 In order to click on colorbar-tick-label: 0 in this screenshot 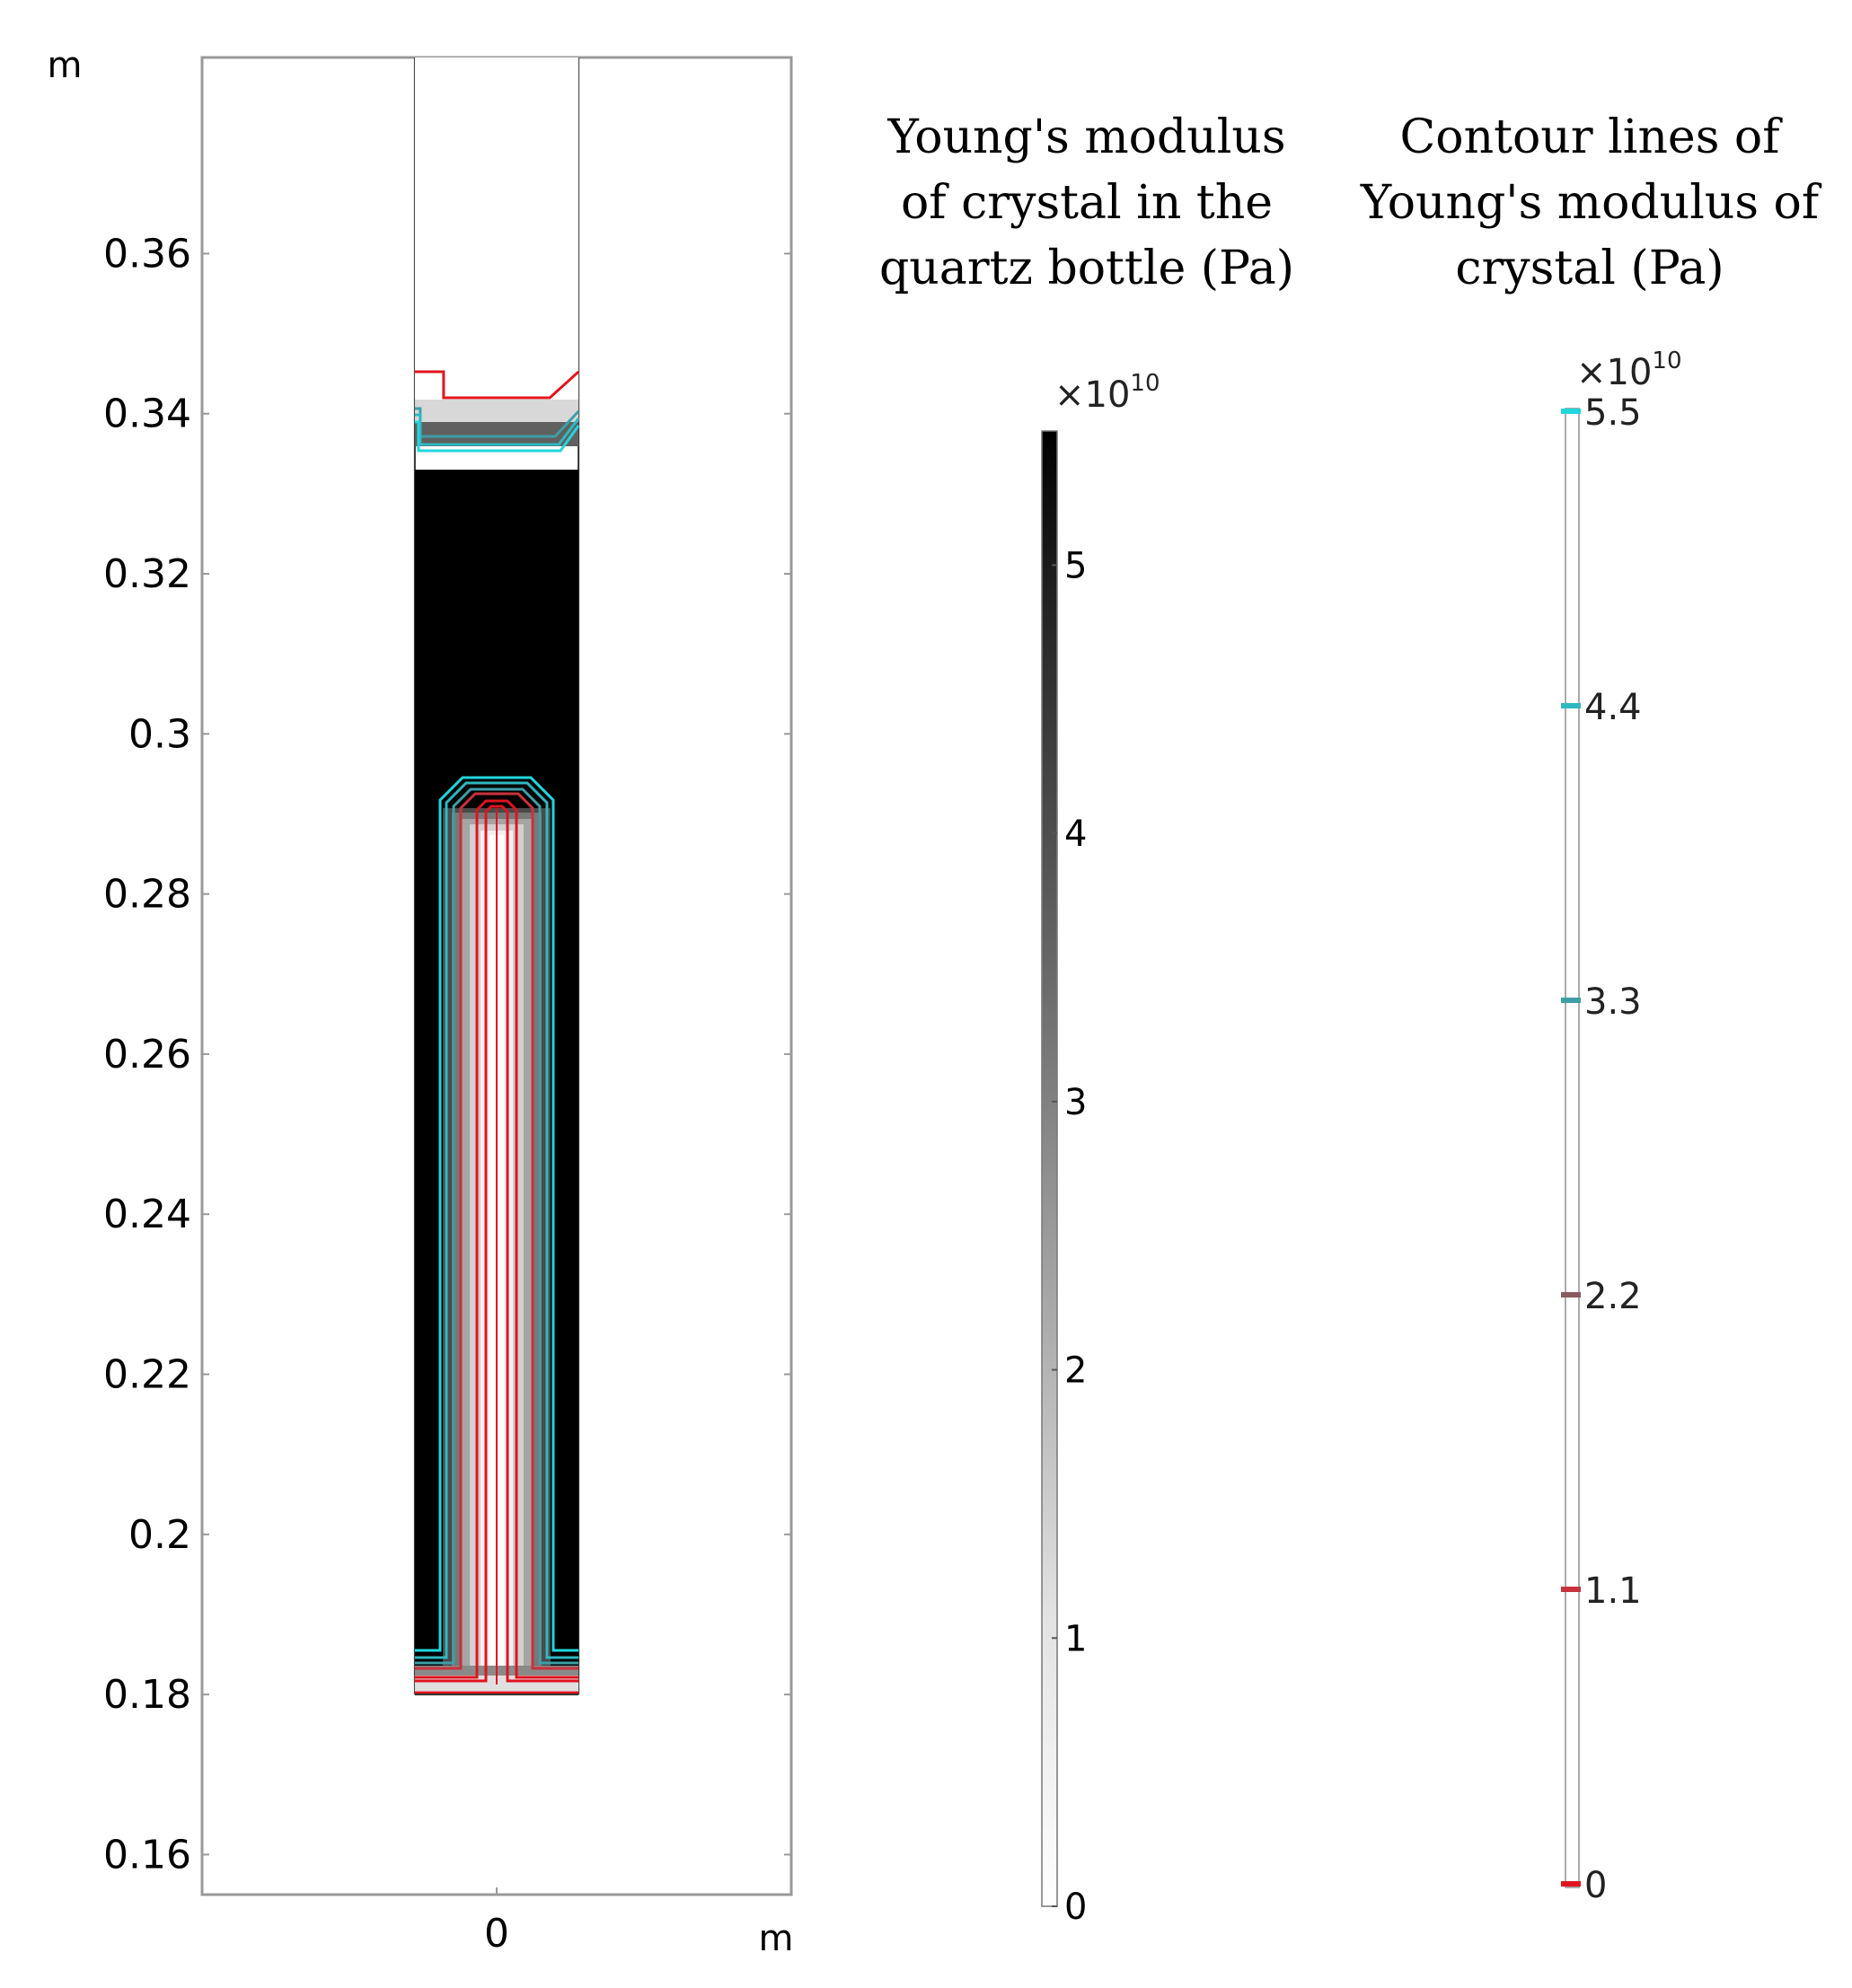, I will do `click(1075, 1907)`.